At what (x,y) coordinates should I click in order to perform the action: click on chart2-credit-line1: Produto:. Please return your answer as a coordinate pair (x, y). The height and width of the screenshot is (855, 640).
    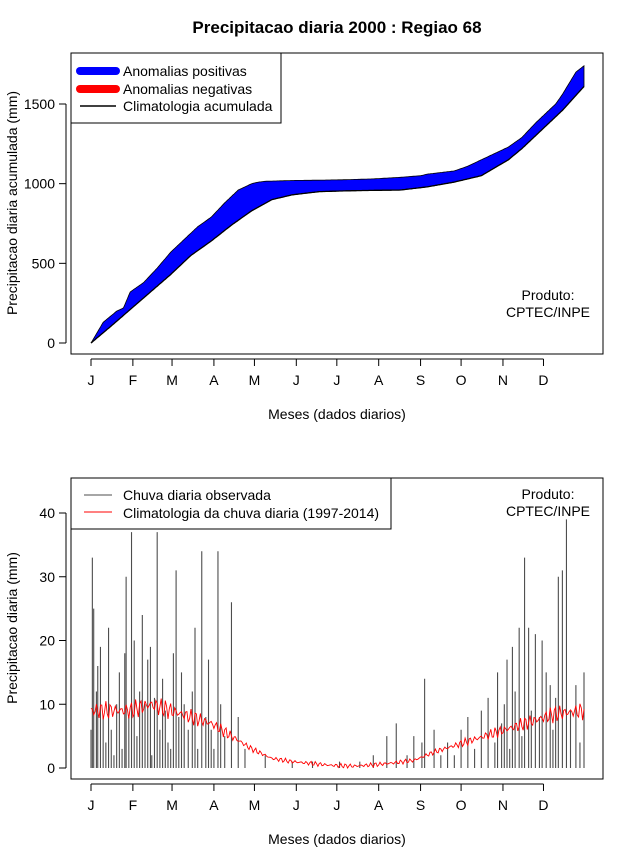
    Looking at the image, I should click on (548, 494).